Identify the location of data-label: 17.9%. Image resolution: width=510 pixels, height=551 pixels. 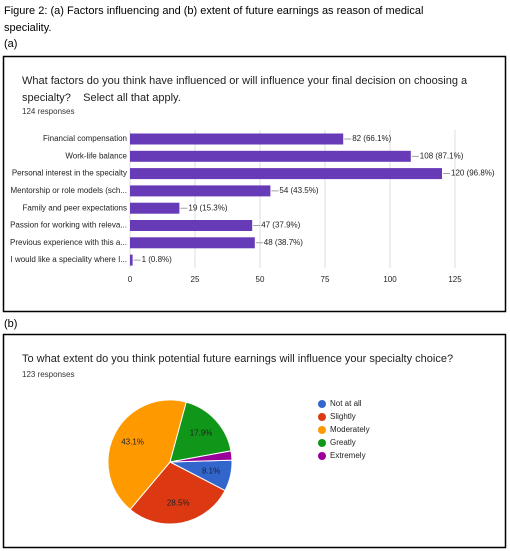
(201, 433).